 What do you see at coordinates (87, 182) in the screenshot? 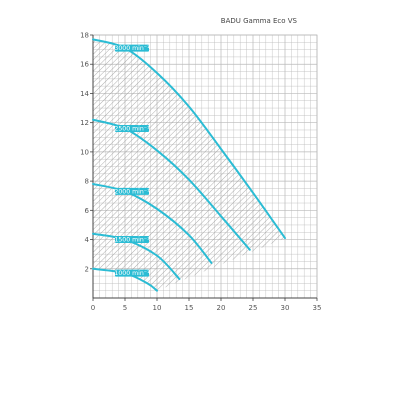
I see `y-tick-label: 8` at bounding box center [87, 182].